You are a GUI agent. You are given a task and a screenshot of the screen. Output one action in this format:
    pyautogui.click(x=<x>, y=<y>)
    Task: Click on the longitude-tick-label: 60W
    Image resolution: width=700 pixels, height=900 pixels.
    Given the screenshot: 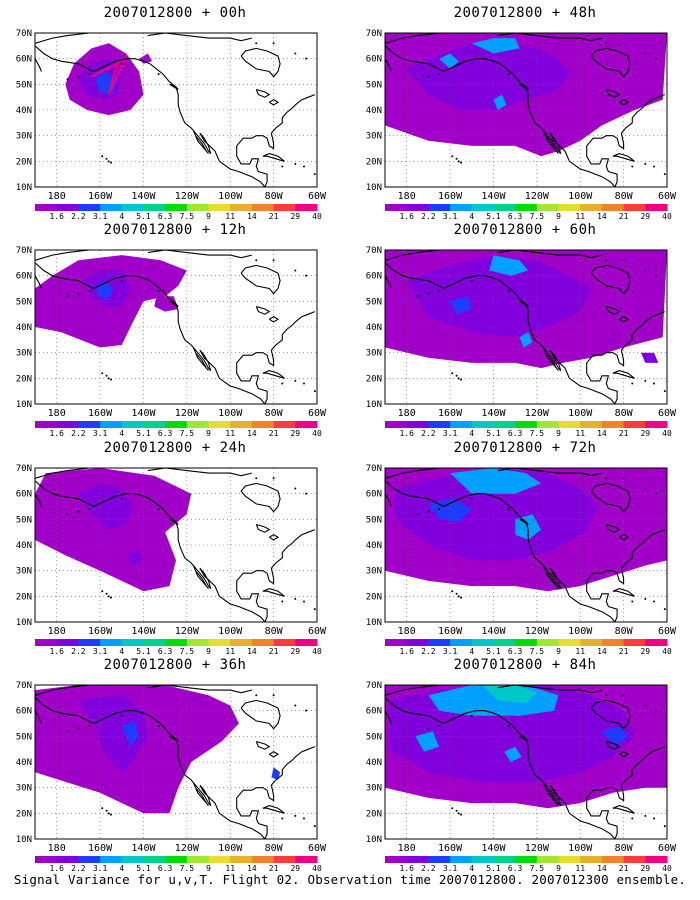 What is the action you would take?
    pyautogui.click(x=317, y=848)
    